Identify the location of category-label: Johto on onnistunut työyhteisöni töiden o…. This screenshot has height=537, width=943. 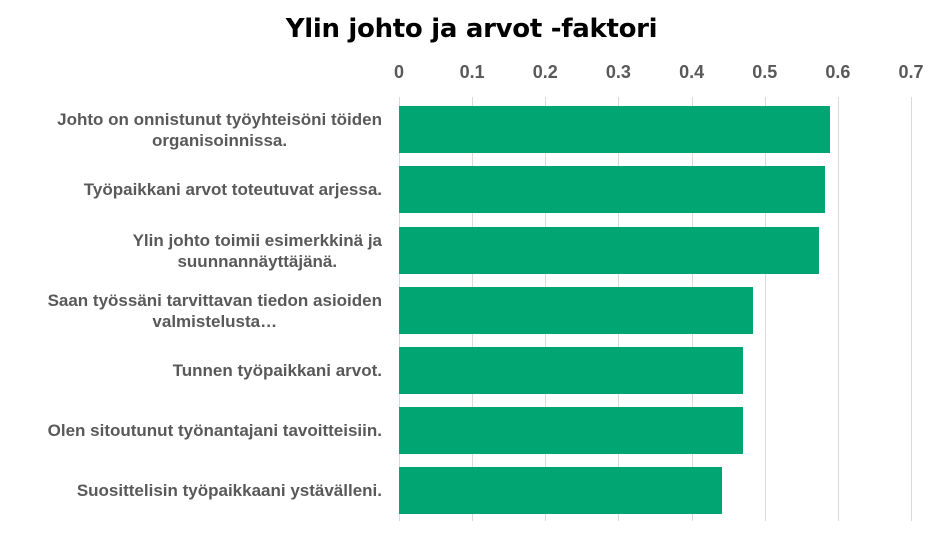
(219, 129).